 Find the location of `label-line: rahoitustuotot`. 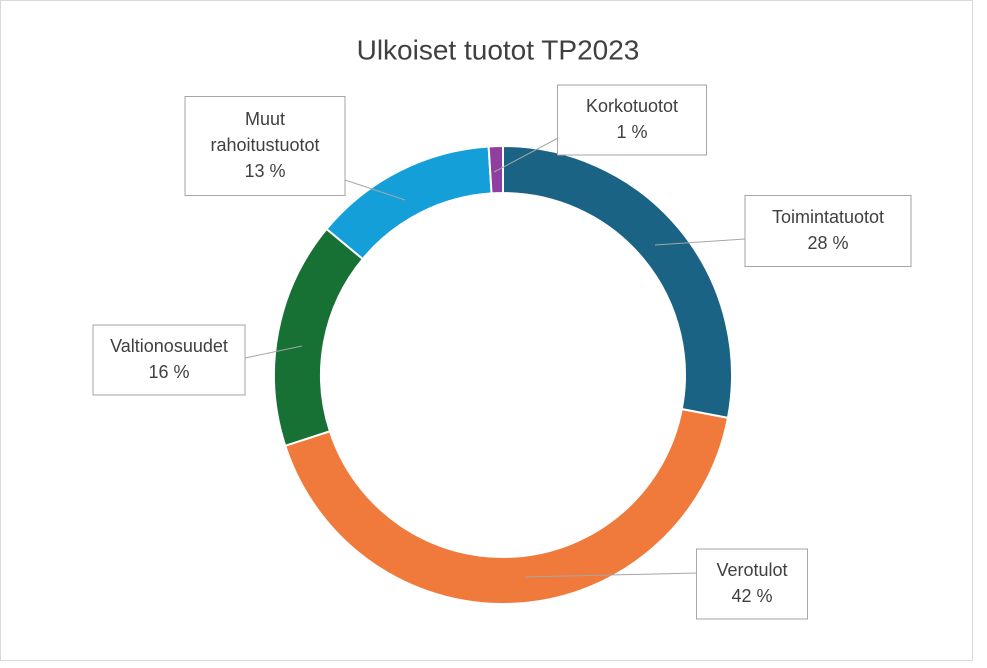

label-line: rahoitustuotot is located at coordinates (264, 145).